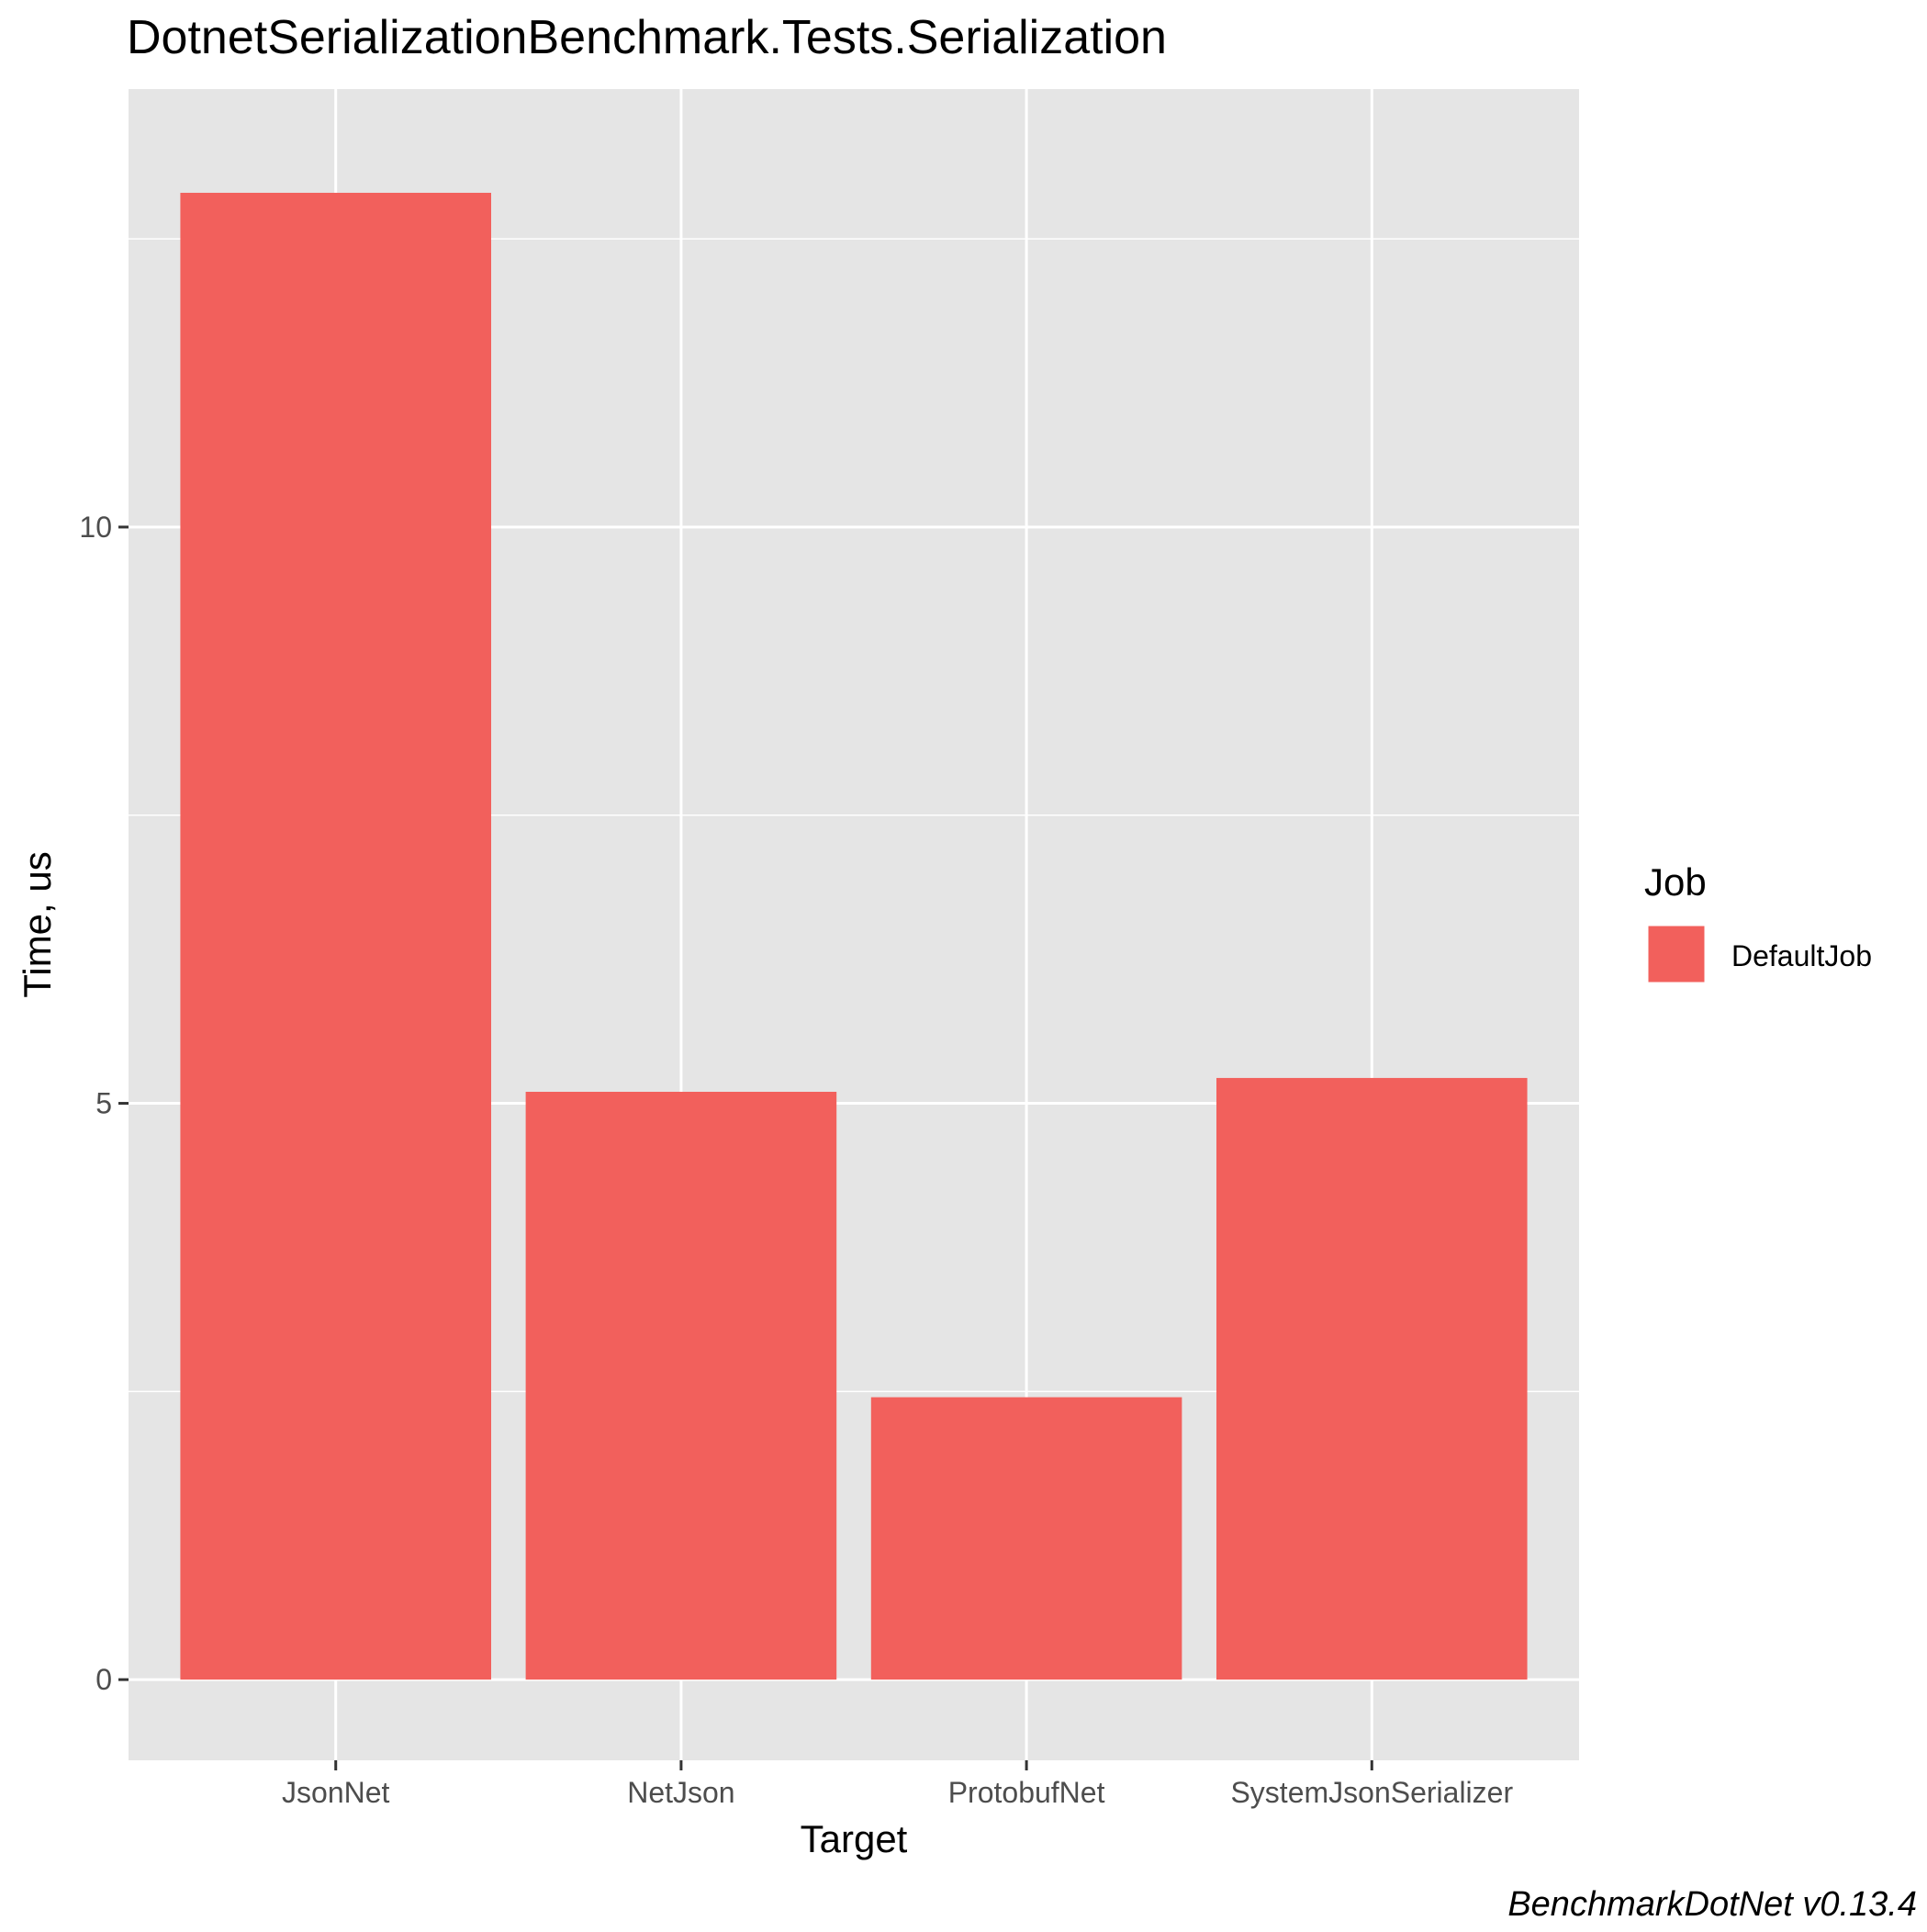 The image size is (1927, 1932). What do you see at coordinates (336, 1792) in the screenshot?
I see `x-tick-label: JsonNet` at bounding box center [336, 1792].